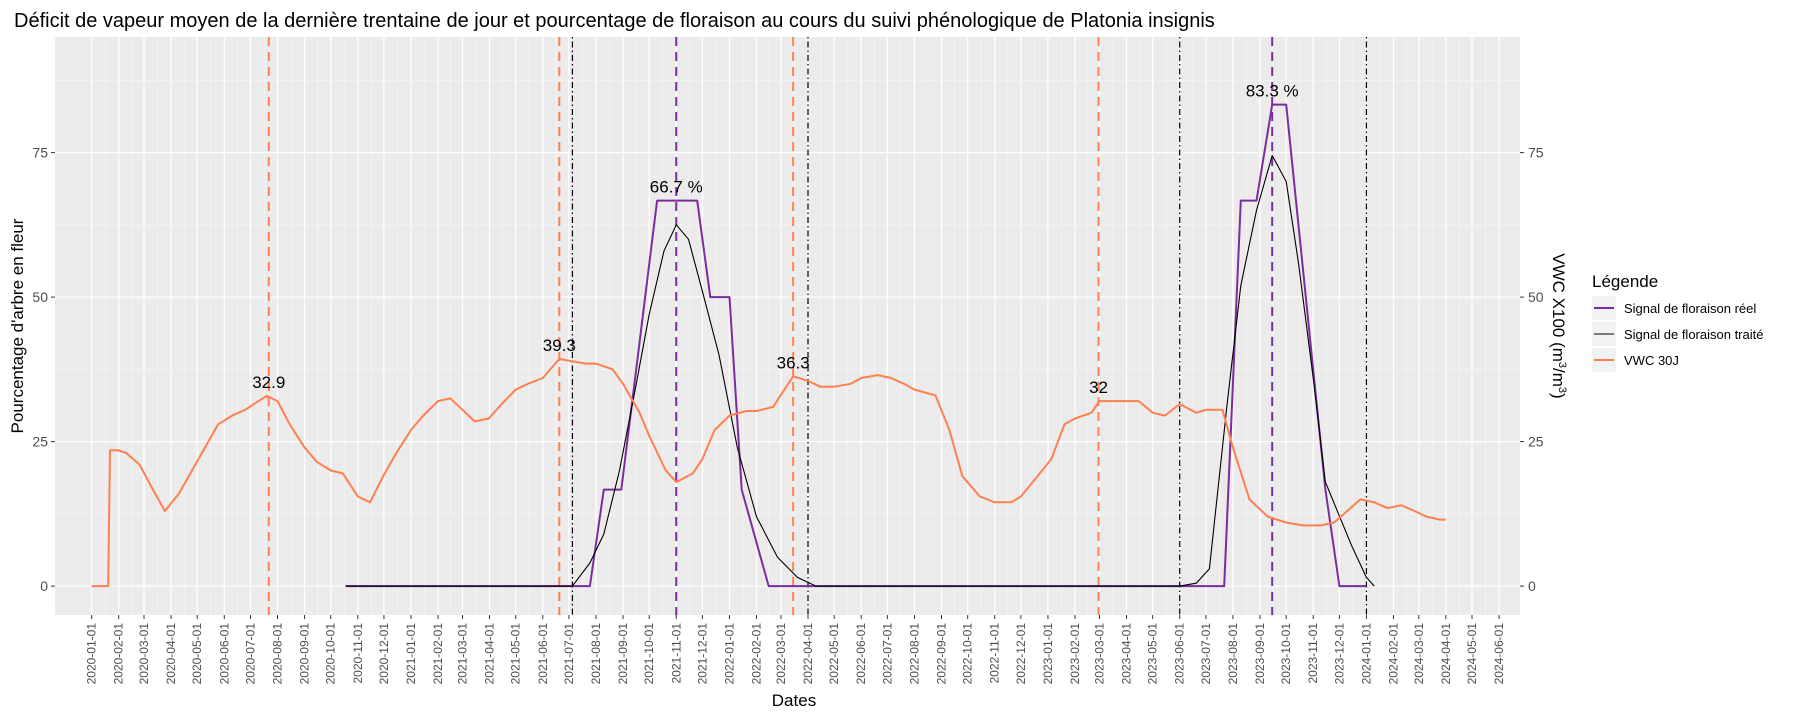 The image size is (1795, 717). Describe the element at coordinates (543, 654) in the screenshot. I see `x-tick-label: 2021-06-01` at that location.